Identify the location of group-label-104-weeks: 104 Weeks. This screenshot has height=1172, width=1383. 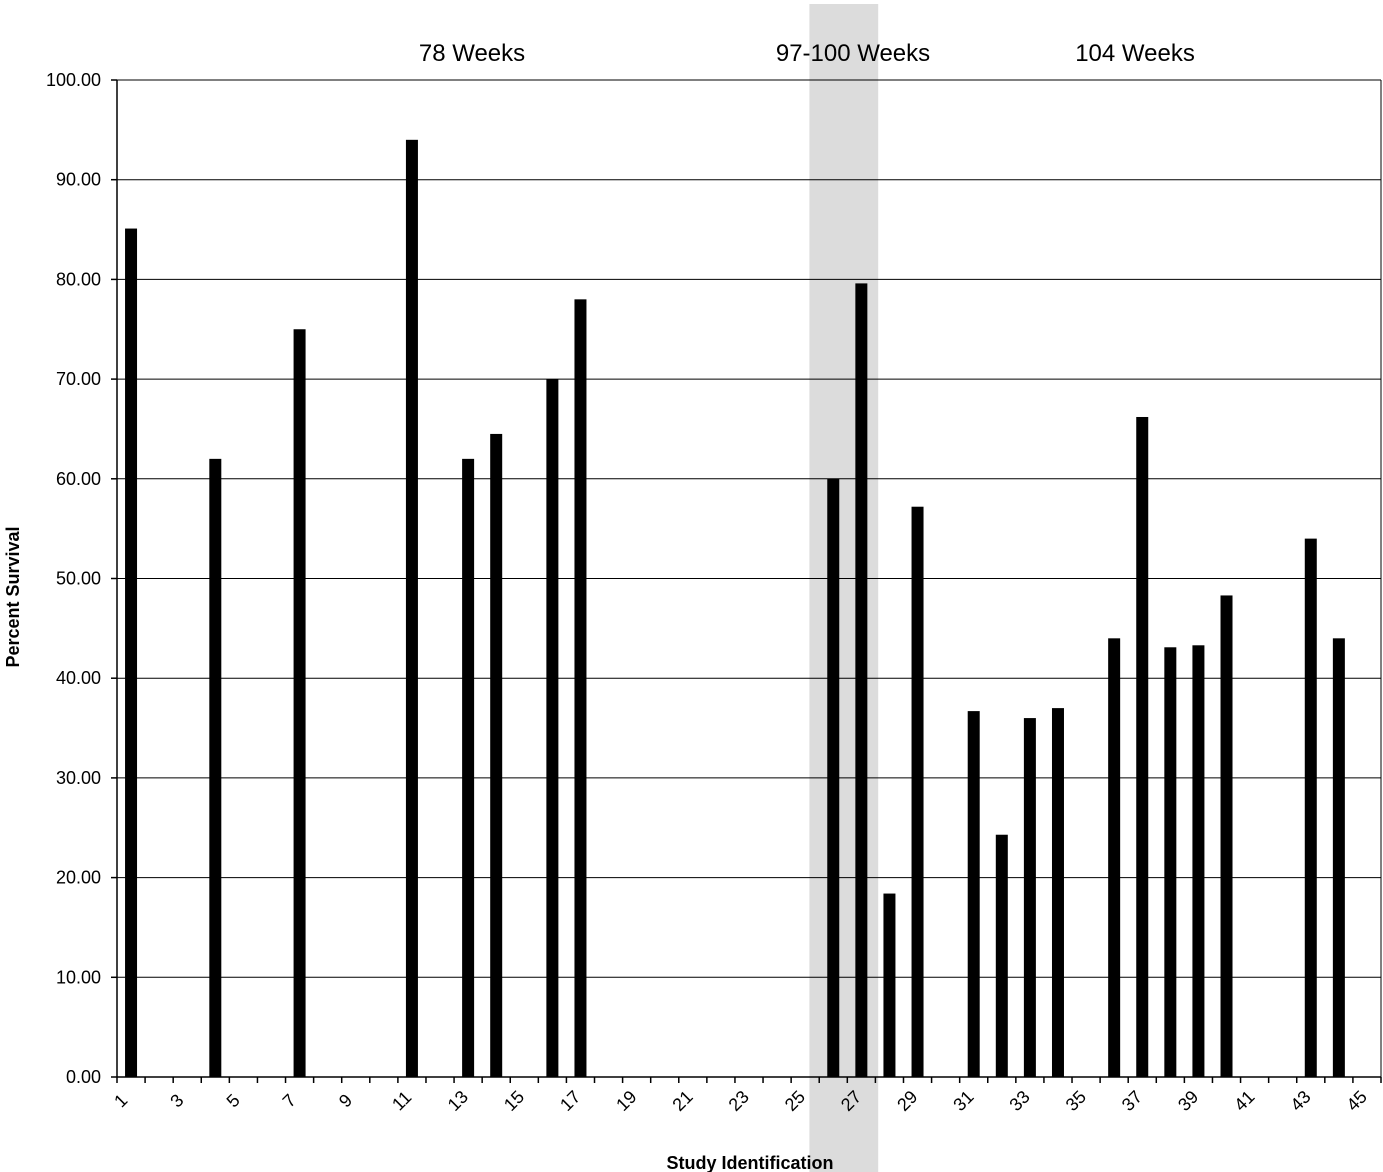
(1135, 53).